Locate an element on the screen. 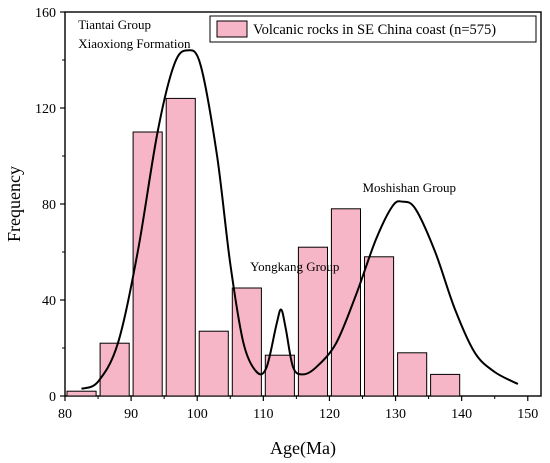  y-tick-label: 0 is located at coordinates (52, 397).